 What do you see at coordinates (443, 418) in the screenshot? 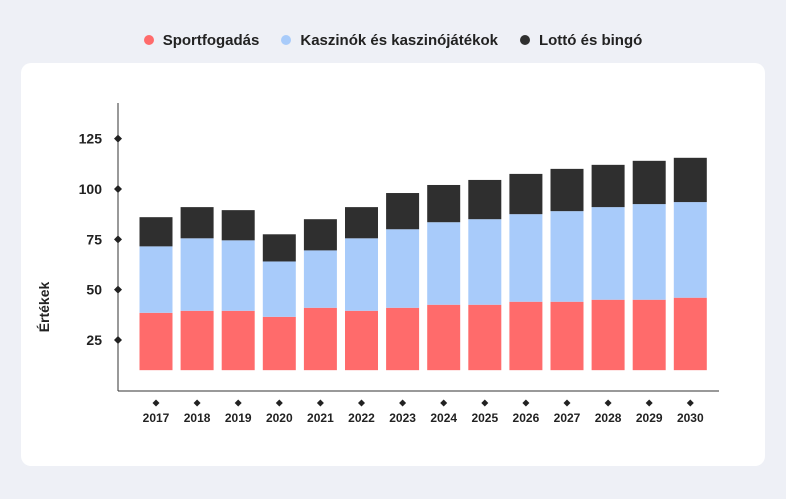
I see `x-tick-label: 2024` at bounding box center [443, 418].